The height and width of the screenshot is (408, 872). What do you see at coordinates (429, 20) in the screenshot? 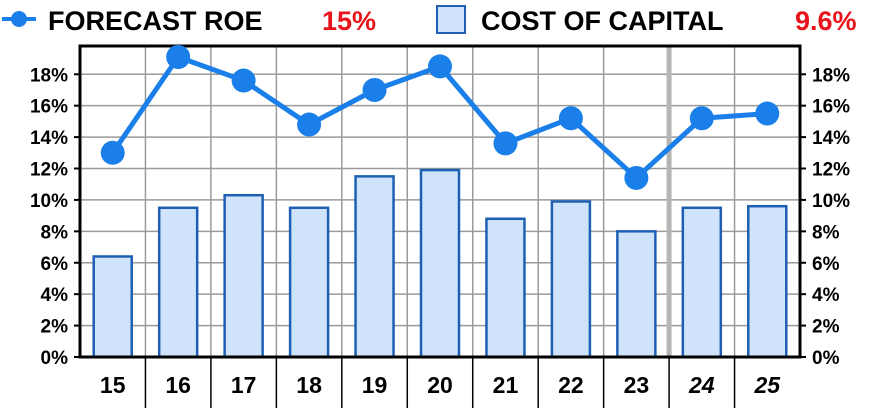
I see `legend: FORECAST ROE 15% COST OF CAPITAL 9.6%` at bounding box center [429, 20].